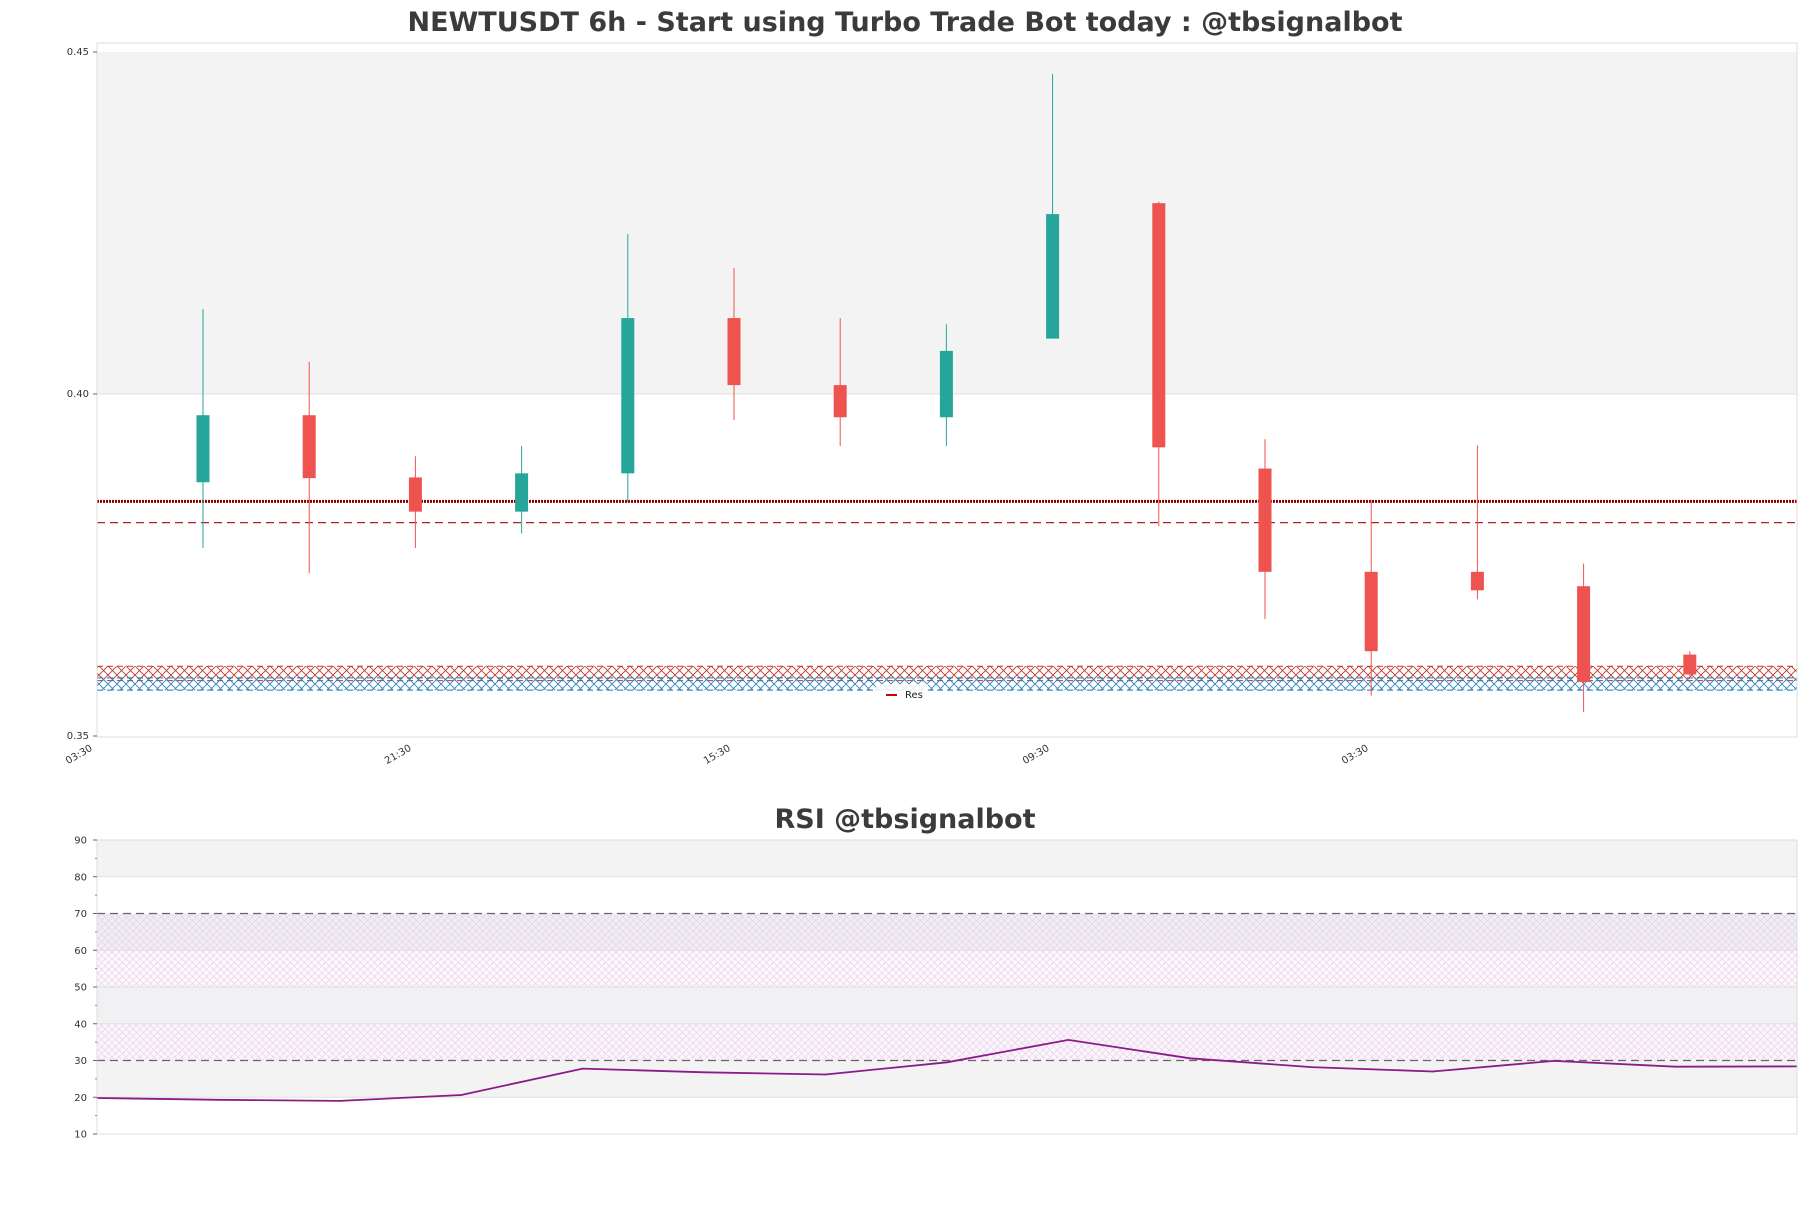 Image resolution: width=1811 pixels, height=1208 pixels. Describe the element at coordinates (80, 877) in the screenshot. I see `rsi-y-tick-label: 80` at that location.